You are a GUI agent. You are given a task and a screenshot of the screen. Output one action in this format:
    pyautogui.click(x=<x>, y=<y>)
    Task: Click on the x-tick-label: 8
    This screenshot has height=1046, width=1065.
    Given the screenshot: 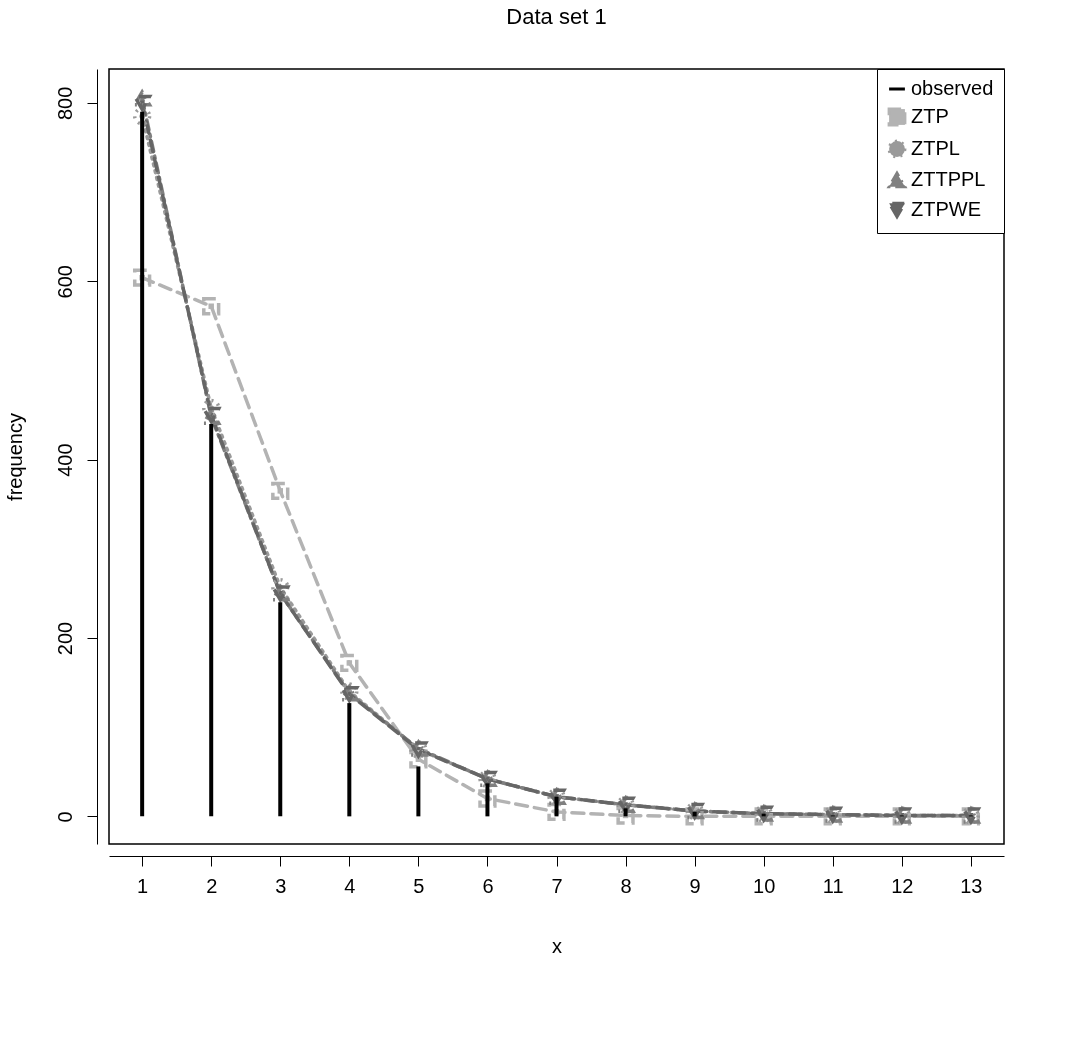 What is the action you would take?
    pyautogui.click(x=626, y=885)
    